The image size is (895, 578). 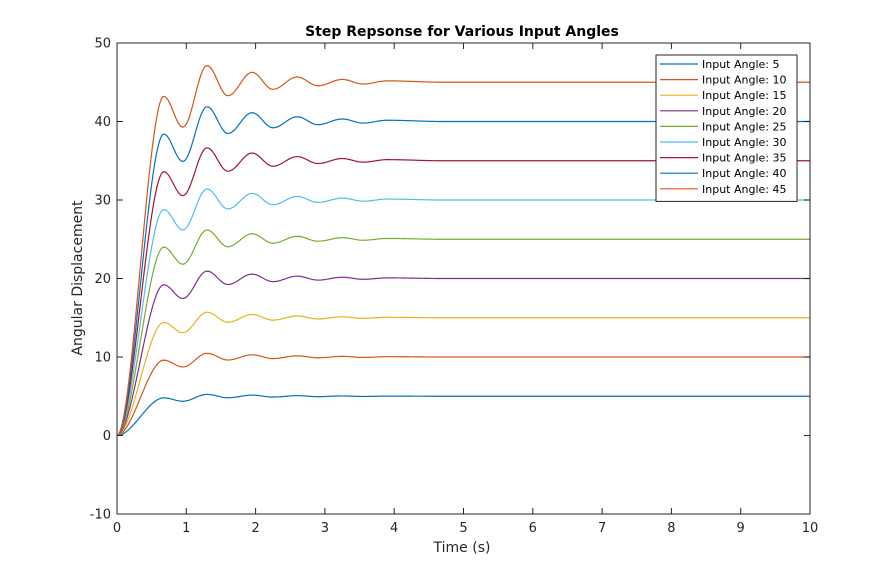 I want to click on chart-title: Step Repsonse for Various Input Angles, so click(x=462, y=32).